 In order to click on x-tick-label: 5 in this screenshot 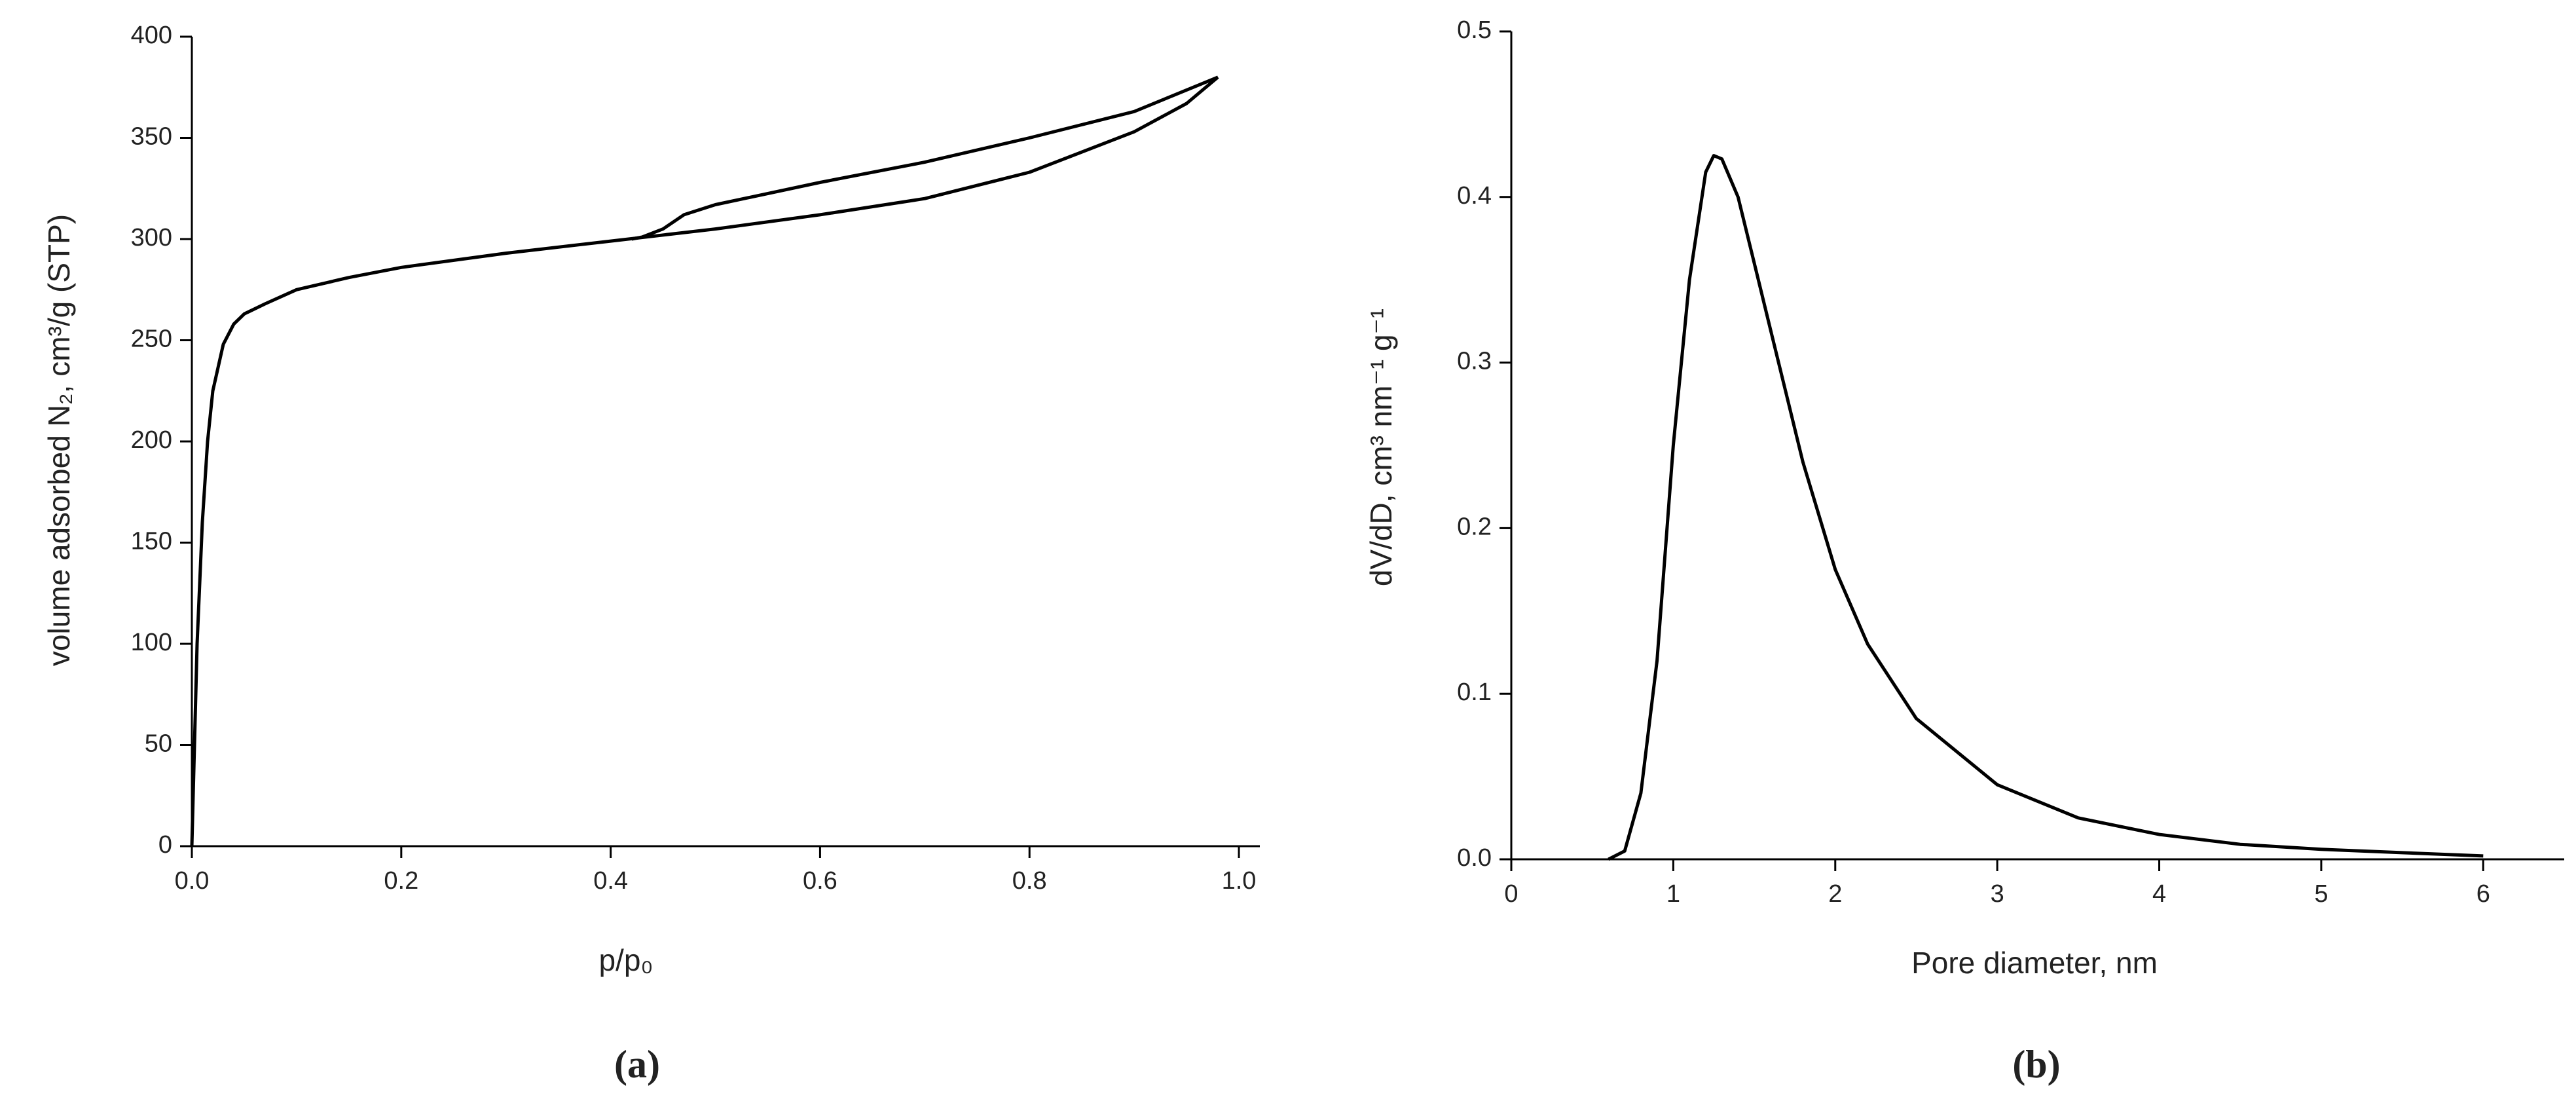, I will do `click(2321, 894)`.